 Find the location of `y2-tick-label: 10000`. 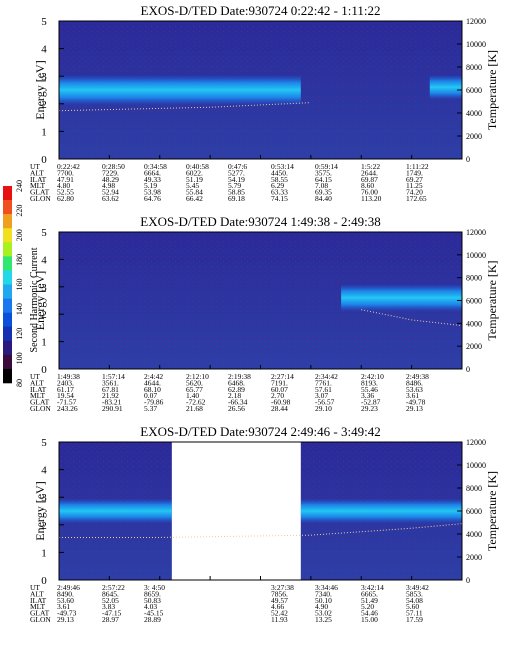

y2-tick-label: 10000 is located at coordinates (476, 255).